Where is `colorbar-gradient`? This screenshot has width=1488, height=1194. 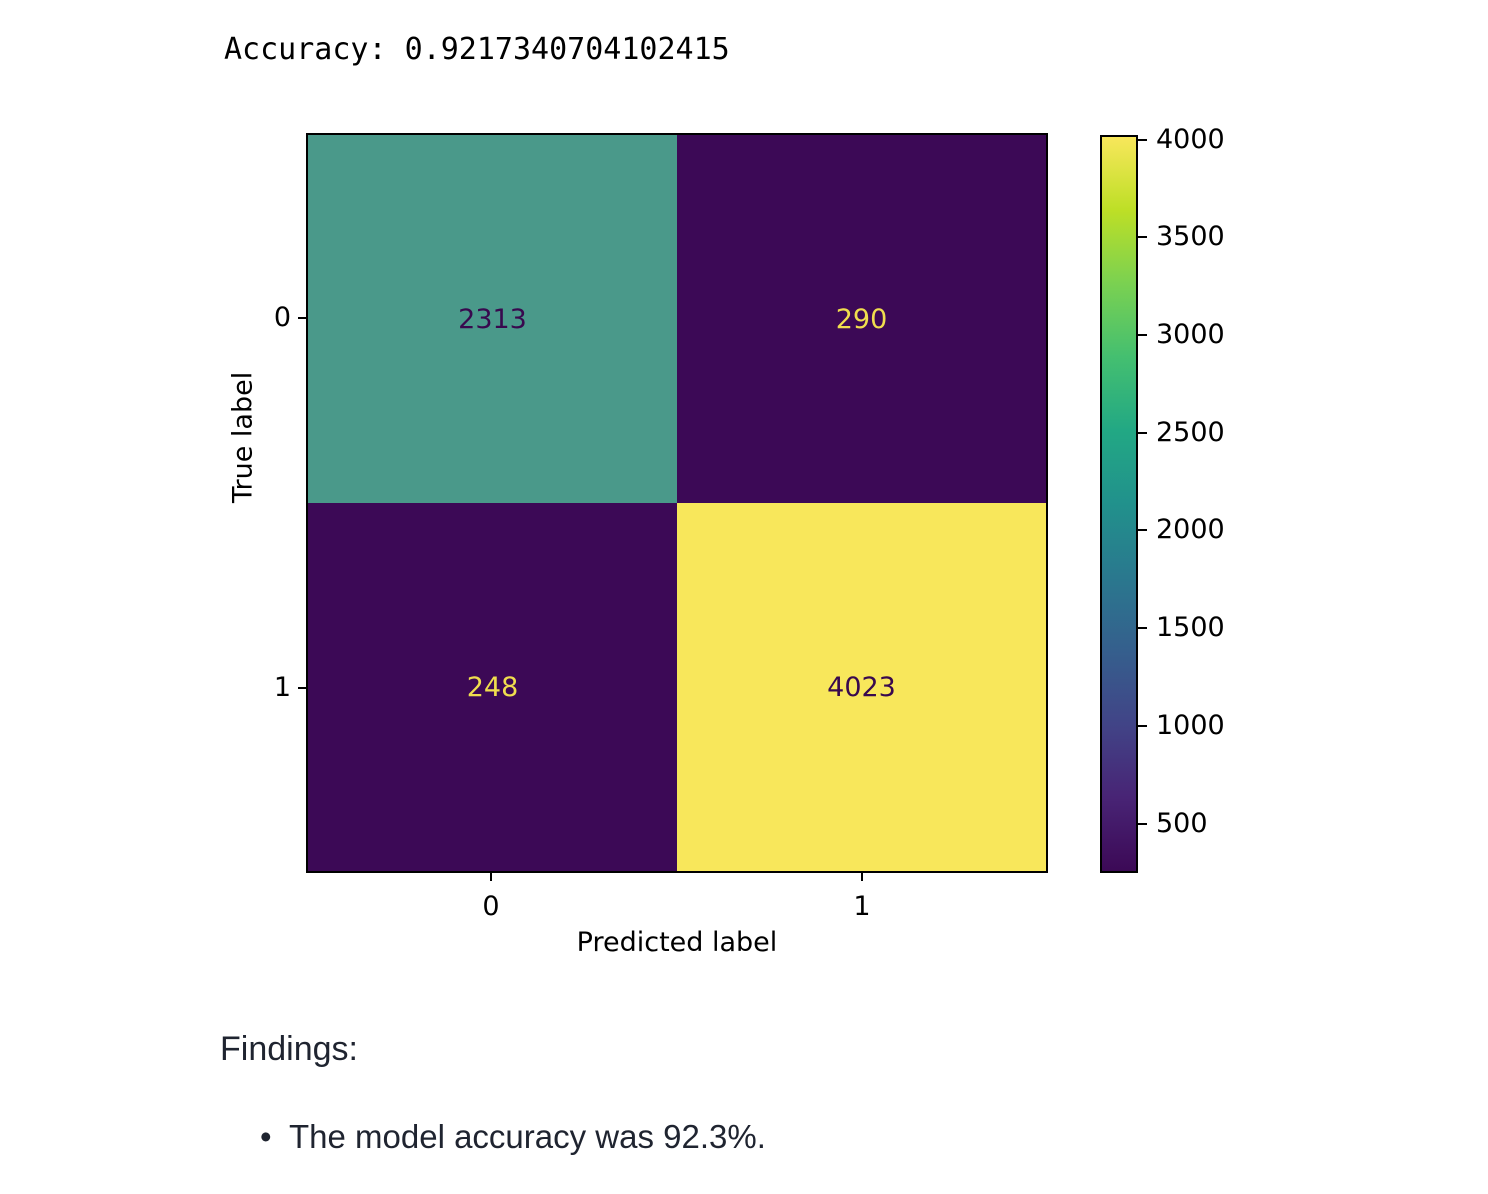
colorbar-gradient is located at coordinates (1119, 504).